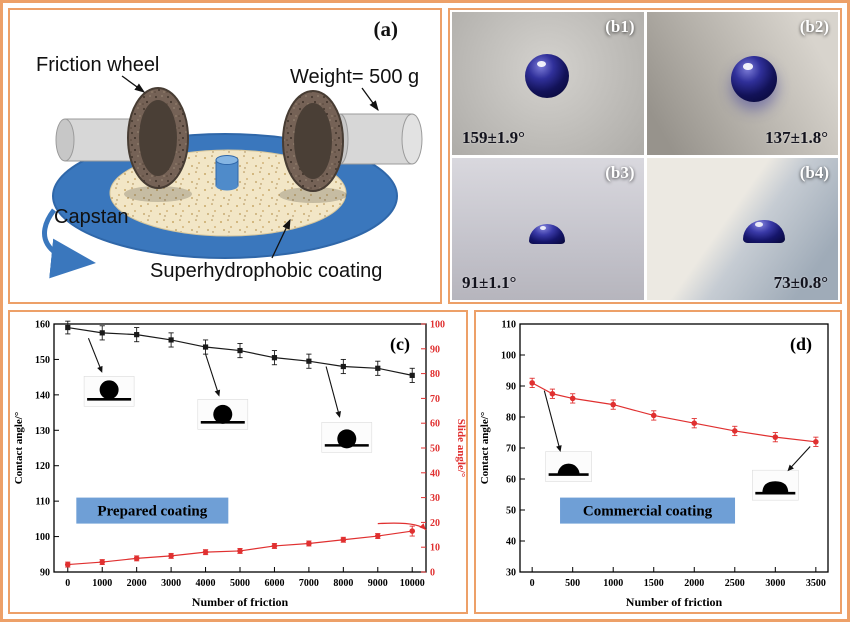 This screenshot has width=850, height=622. What do you see at coordinates (42, 466) in the screenshot?
I see `svg-text: 120` at bounding box center [42, 466].